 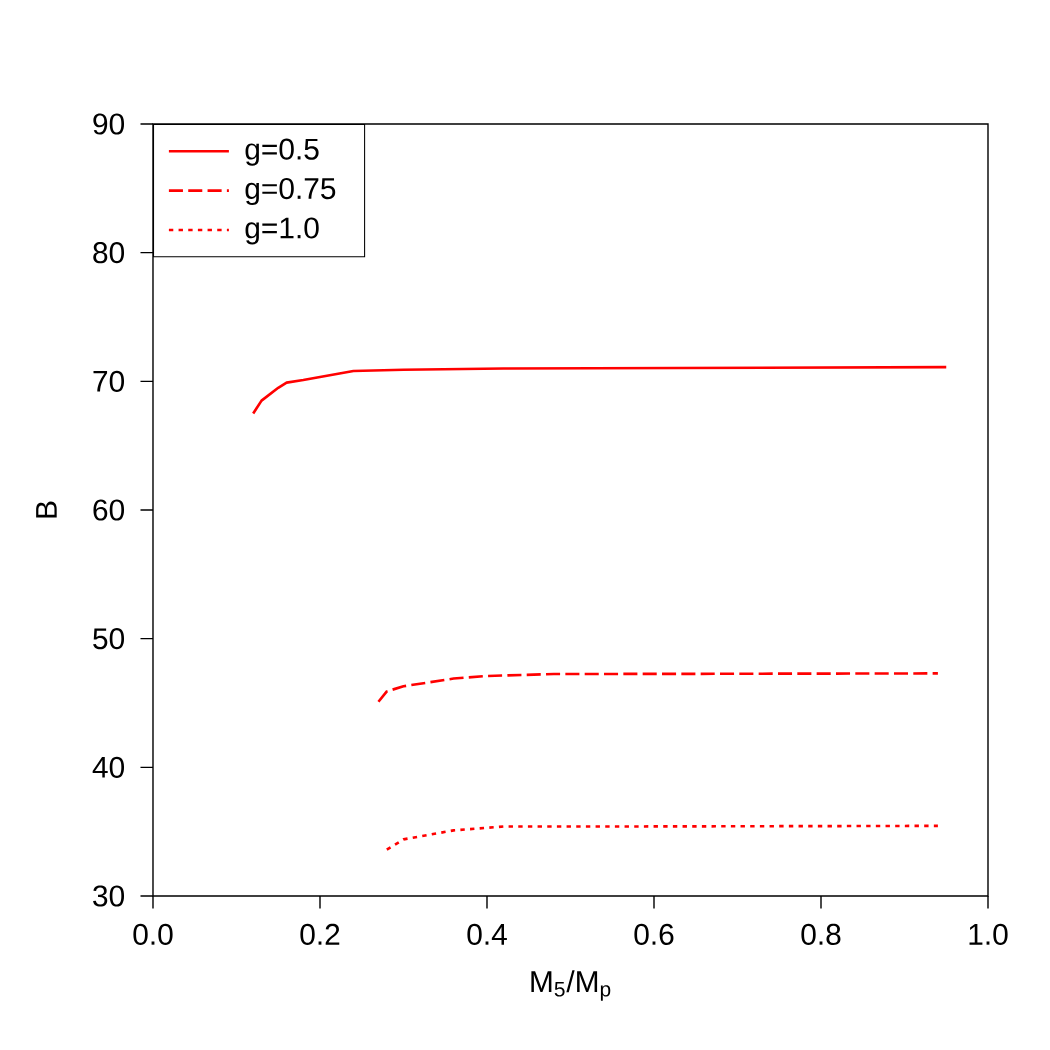 I want to click on y-tick-label: 90, so click(x=109, y=124).